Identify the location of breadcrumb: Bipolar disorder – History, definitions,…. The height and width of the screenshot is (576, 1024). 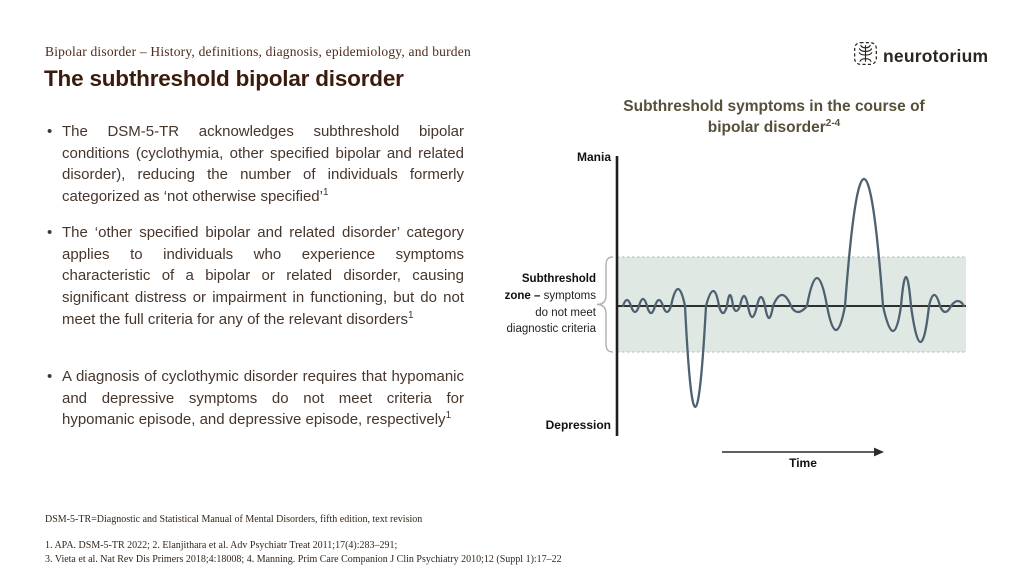
(258, 51).